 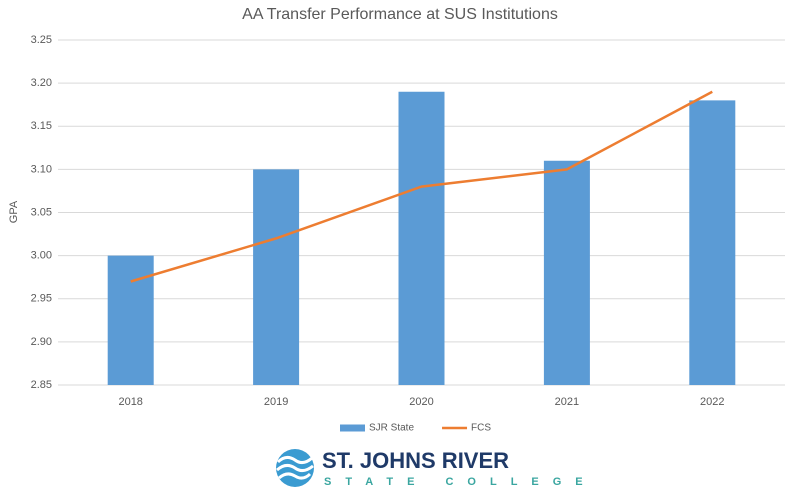 What do you see at coordinates (14, 211) in the screenshot?
I see `y-axis-label: GPA` at bounding box center [14, 211].